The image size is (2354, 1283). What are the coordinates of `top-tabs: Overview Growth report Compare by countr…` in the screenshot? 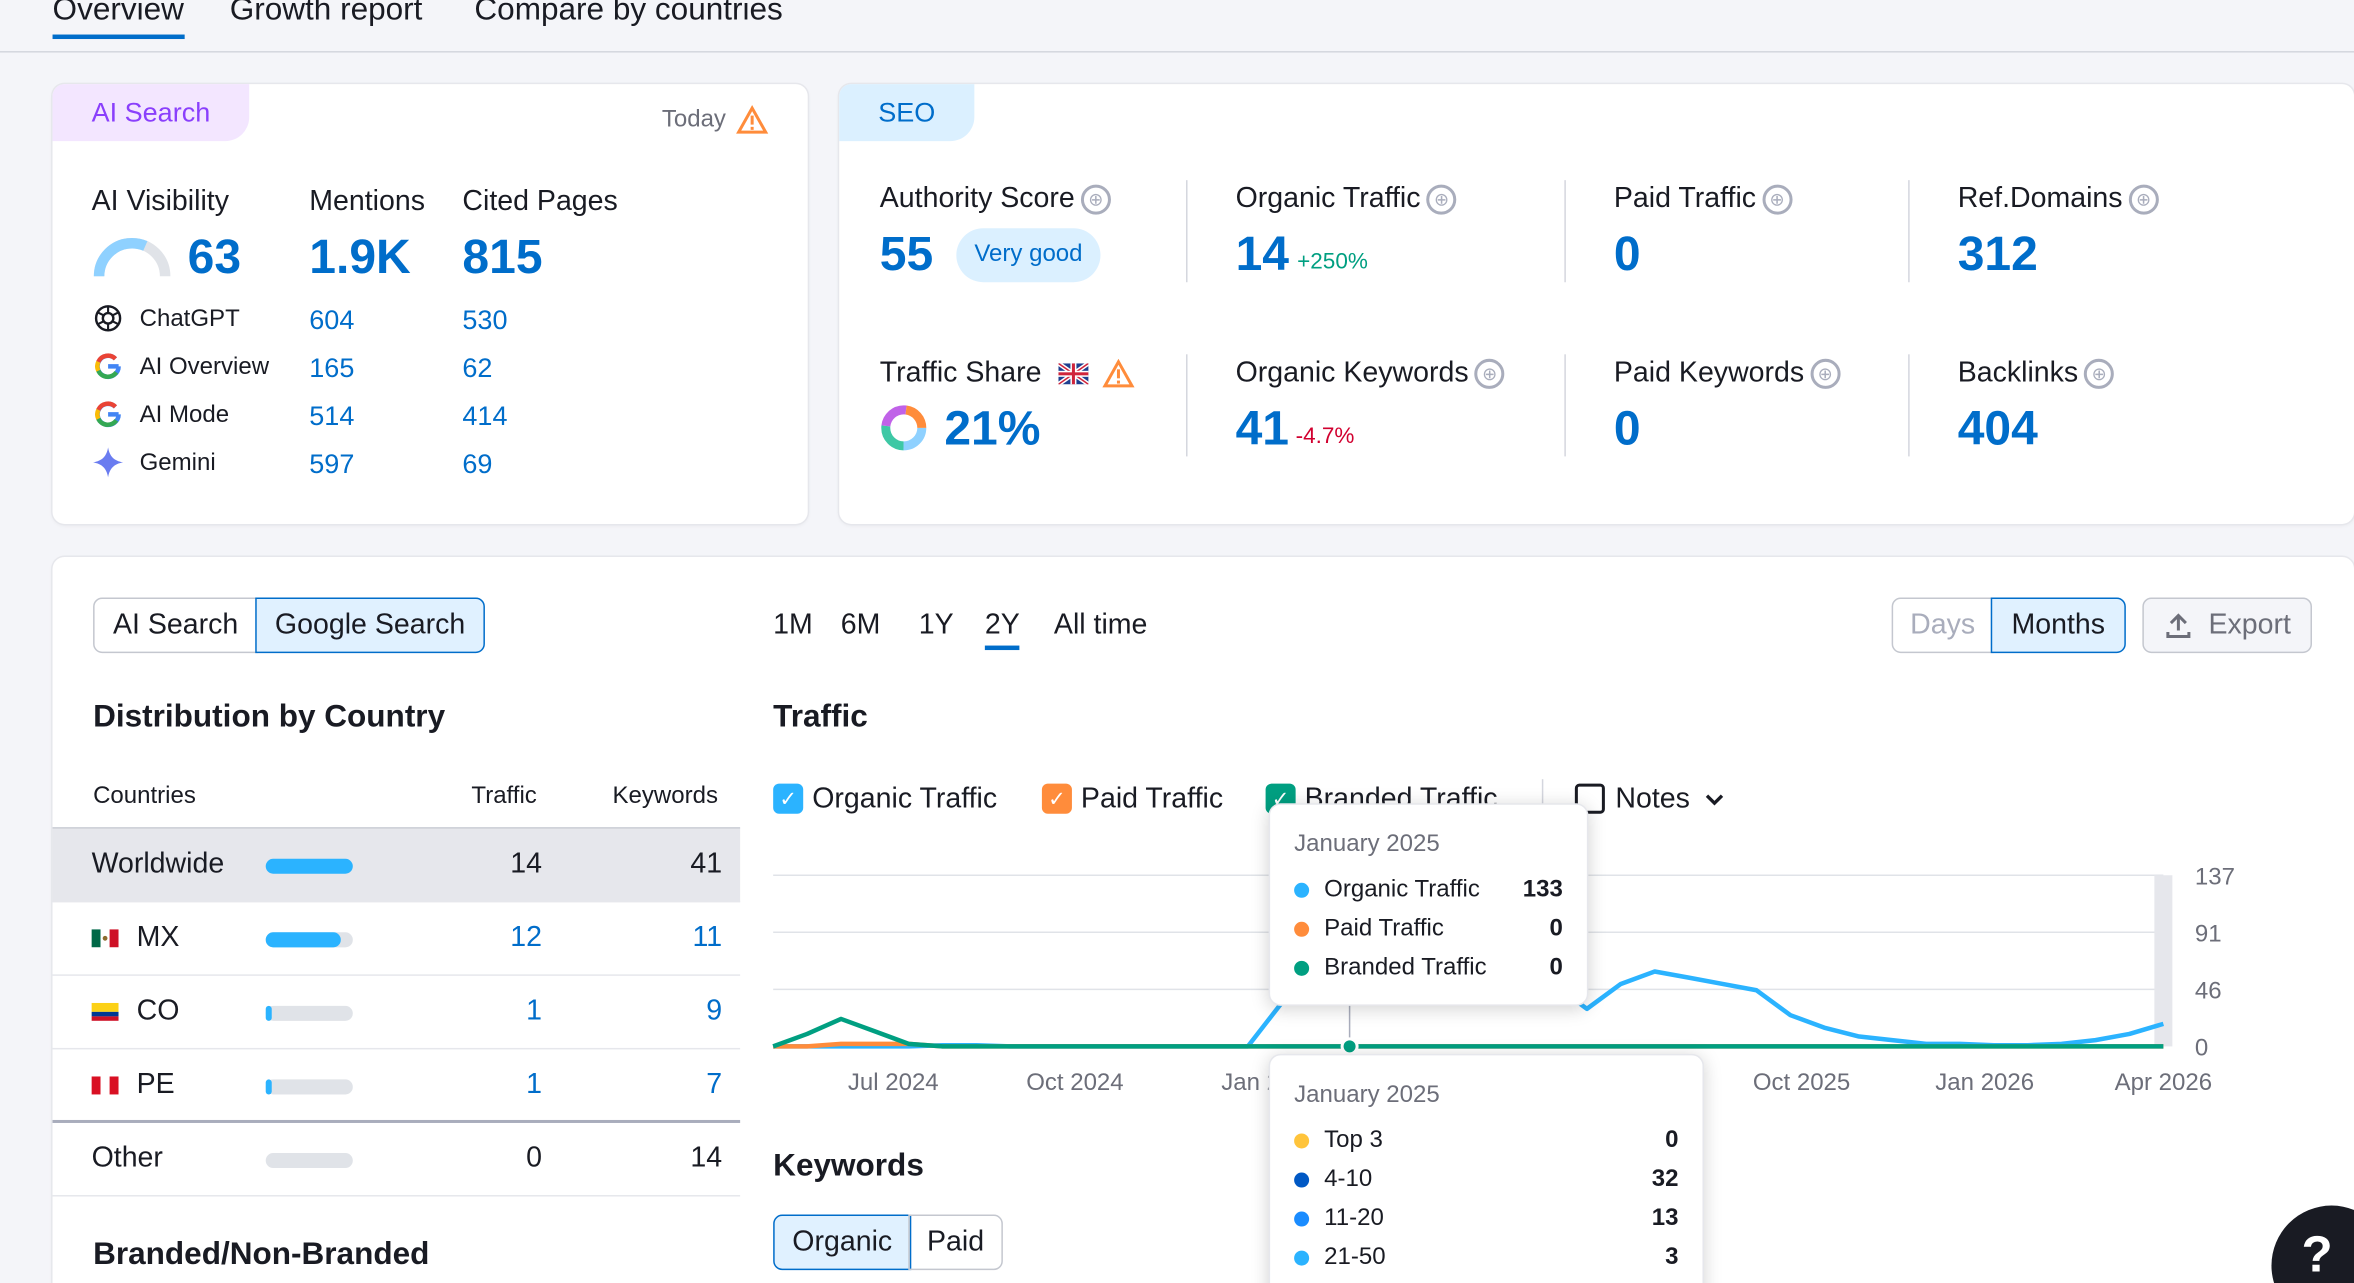 It's located at (1177, 26).